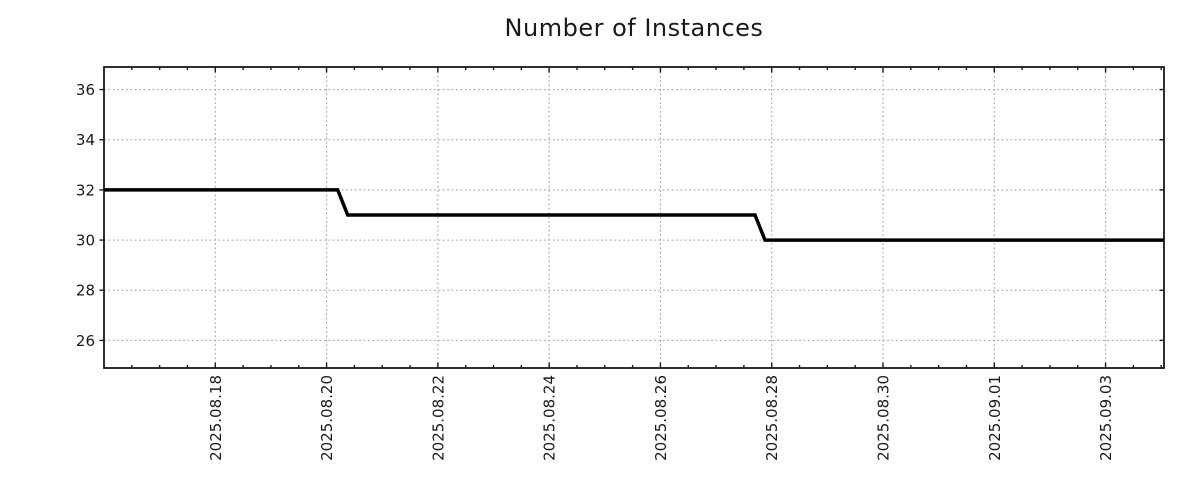 Image resolution: width=1200 pixels, height=500 pixels. I want to click on x-tick-label: 2025.09.01, so click(995, 418).